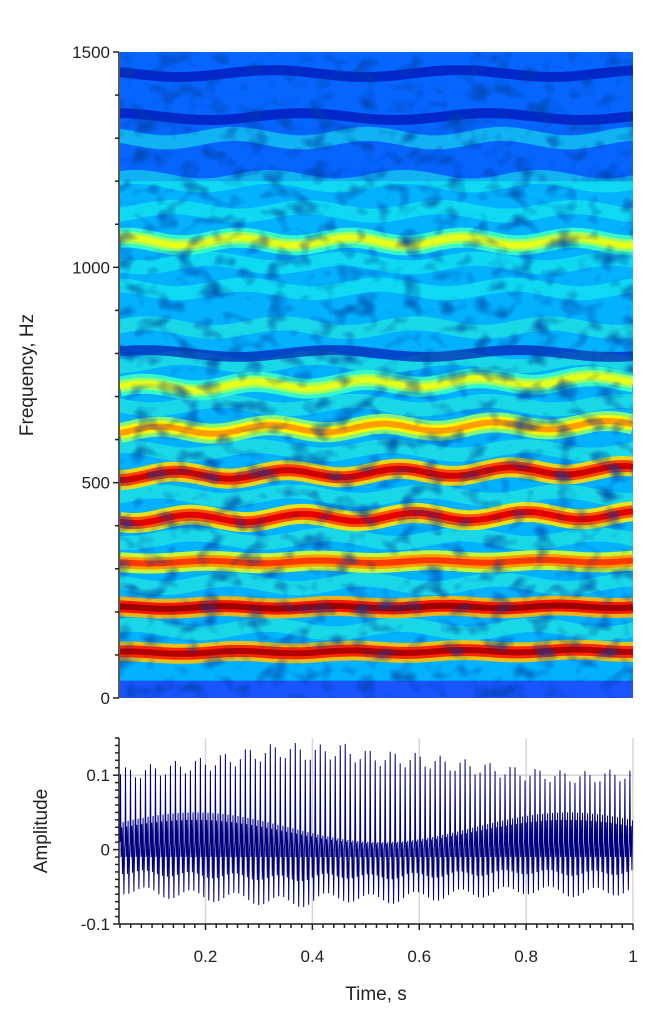 The width and height of the screenshot is (668, 1016). I want to click on spectrogram-y-tick-label: 0, so click(105, 698).